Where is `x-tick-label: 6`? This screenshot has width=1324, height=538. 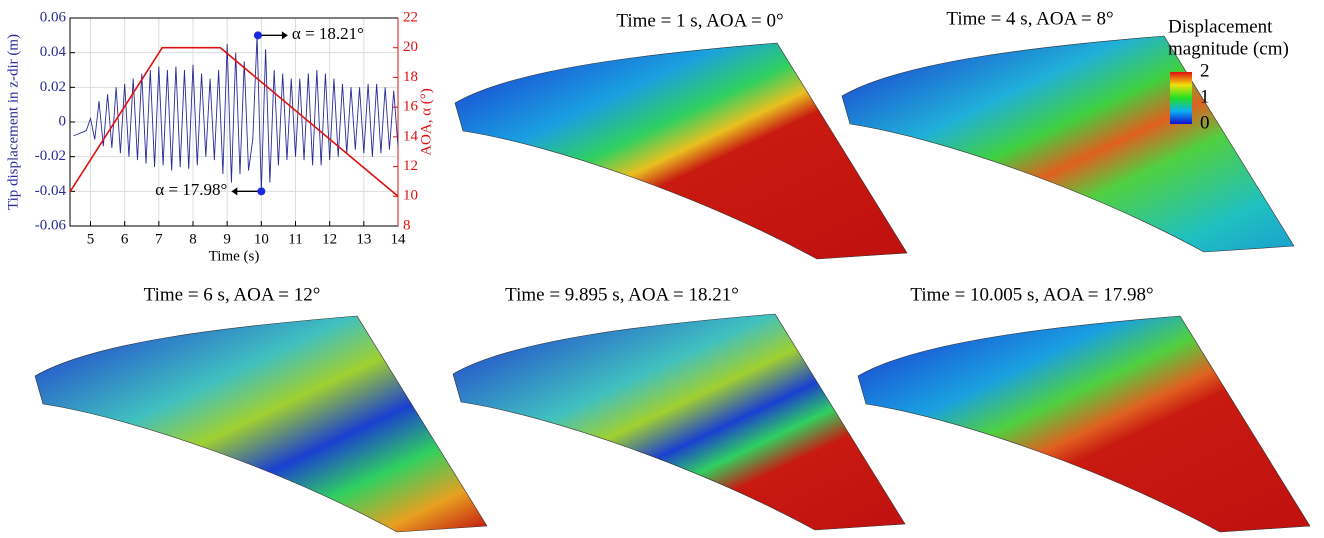
x-tick-label: 6 is located at coordinates (125, 239).